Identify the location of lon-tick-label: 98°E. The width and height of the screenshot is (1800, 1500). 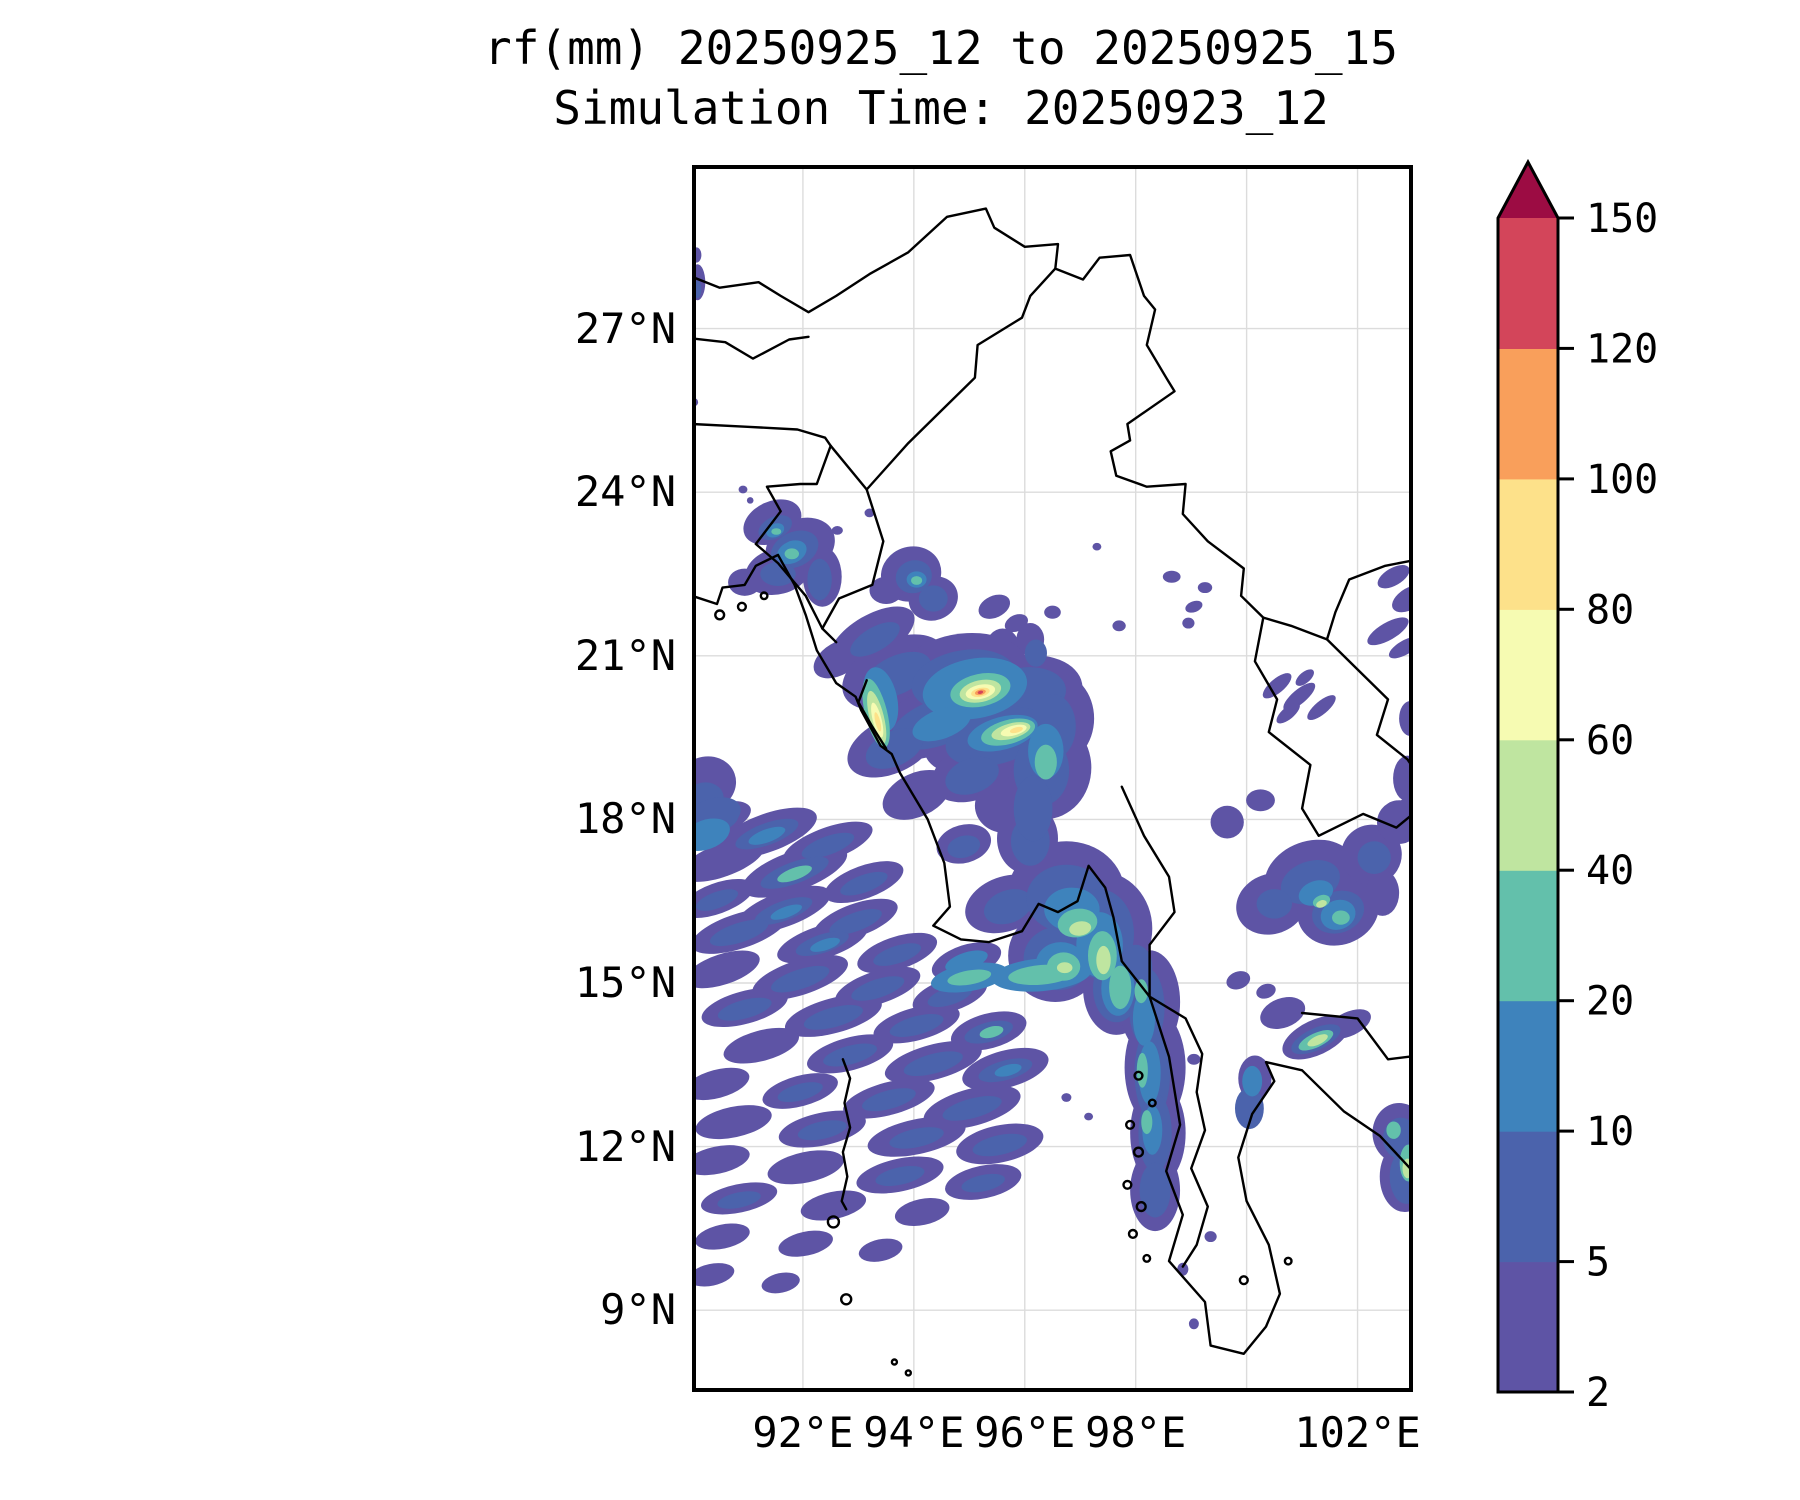
(1136, 1432).